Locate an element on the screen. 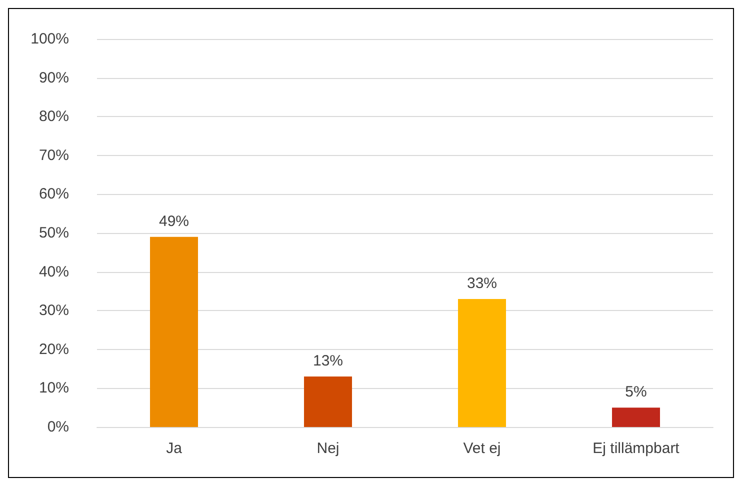 The width and height of the screenshot is (742, 486). x-tick-label: Nej is located at coordinates (328, 448).